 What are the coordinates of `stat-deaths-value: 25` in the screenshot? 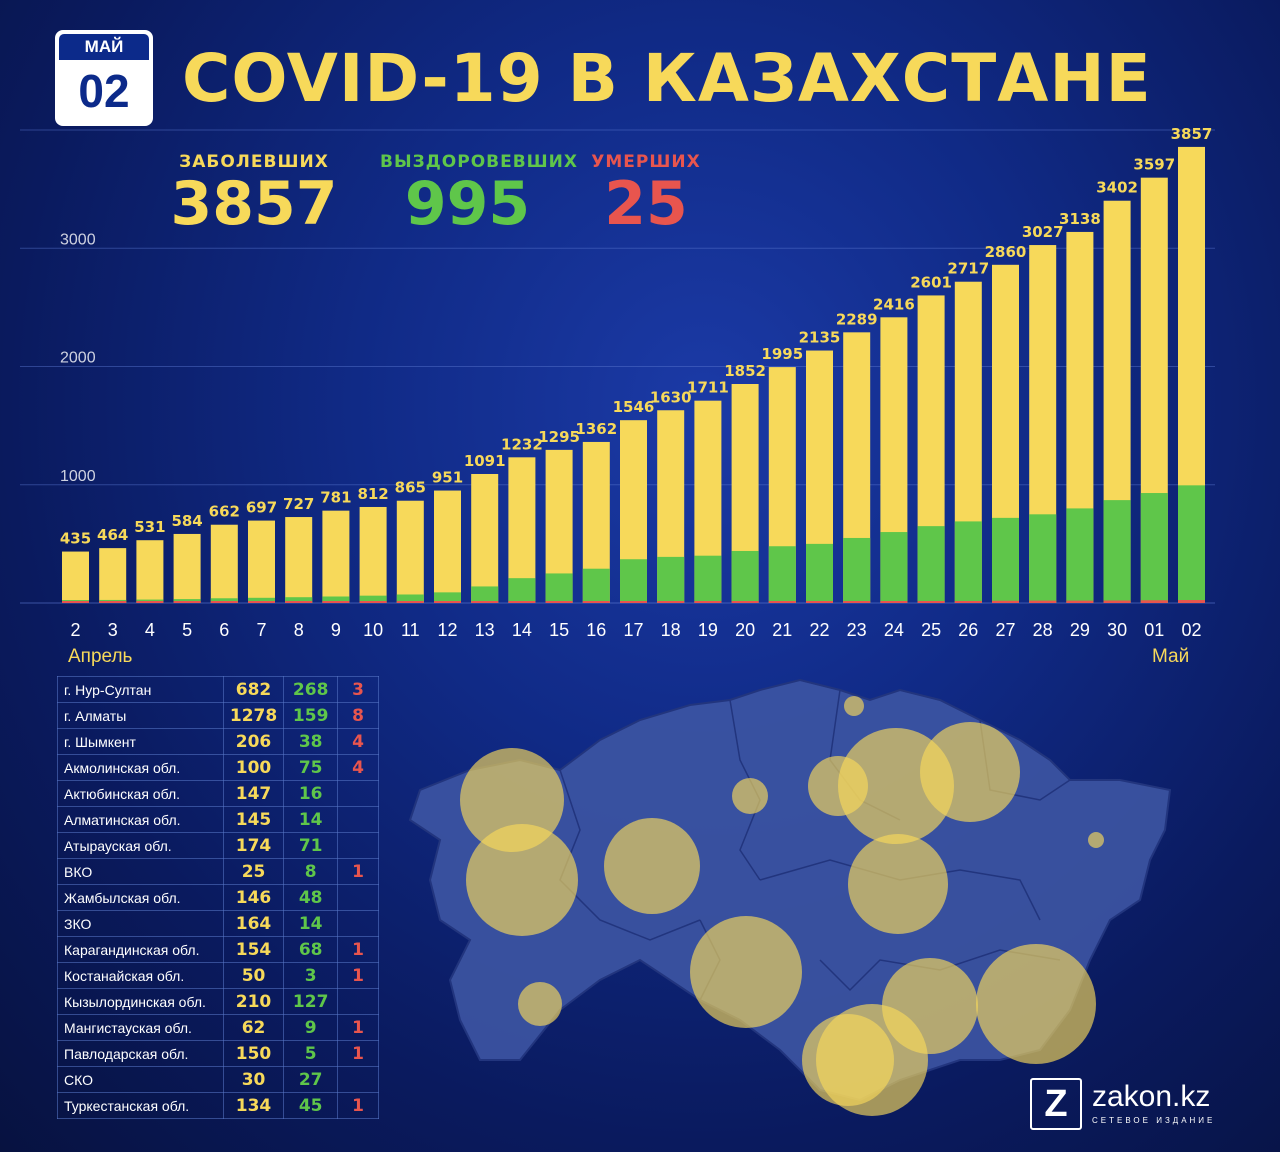 It's located at (646, 204).